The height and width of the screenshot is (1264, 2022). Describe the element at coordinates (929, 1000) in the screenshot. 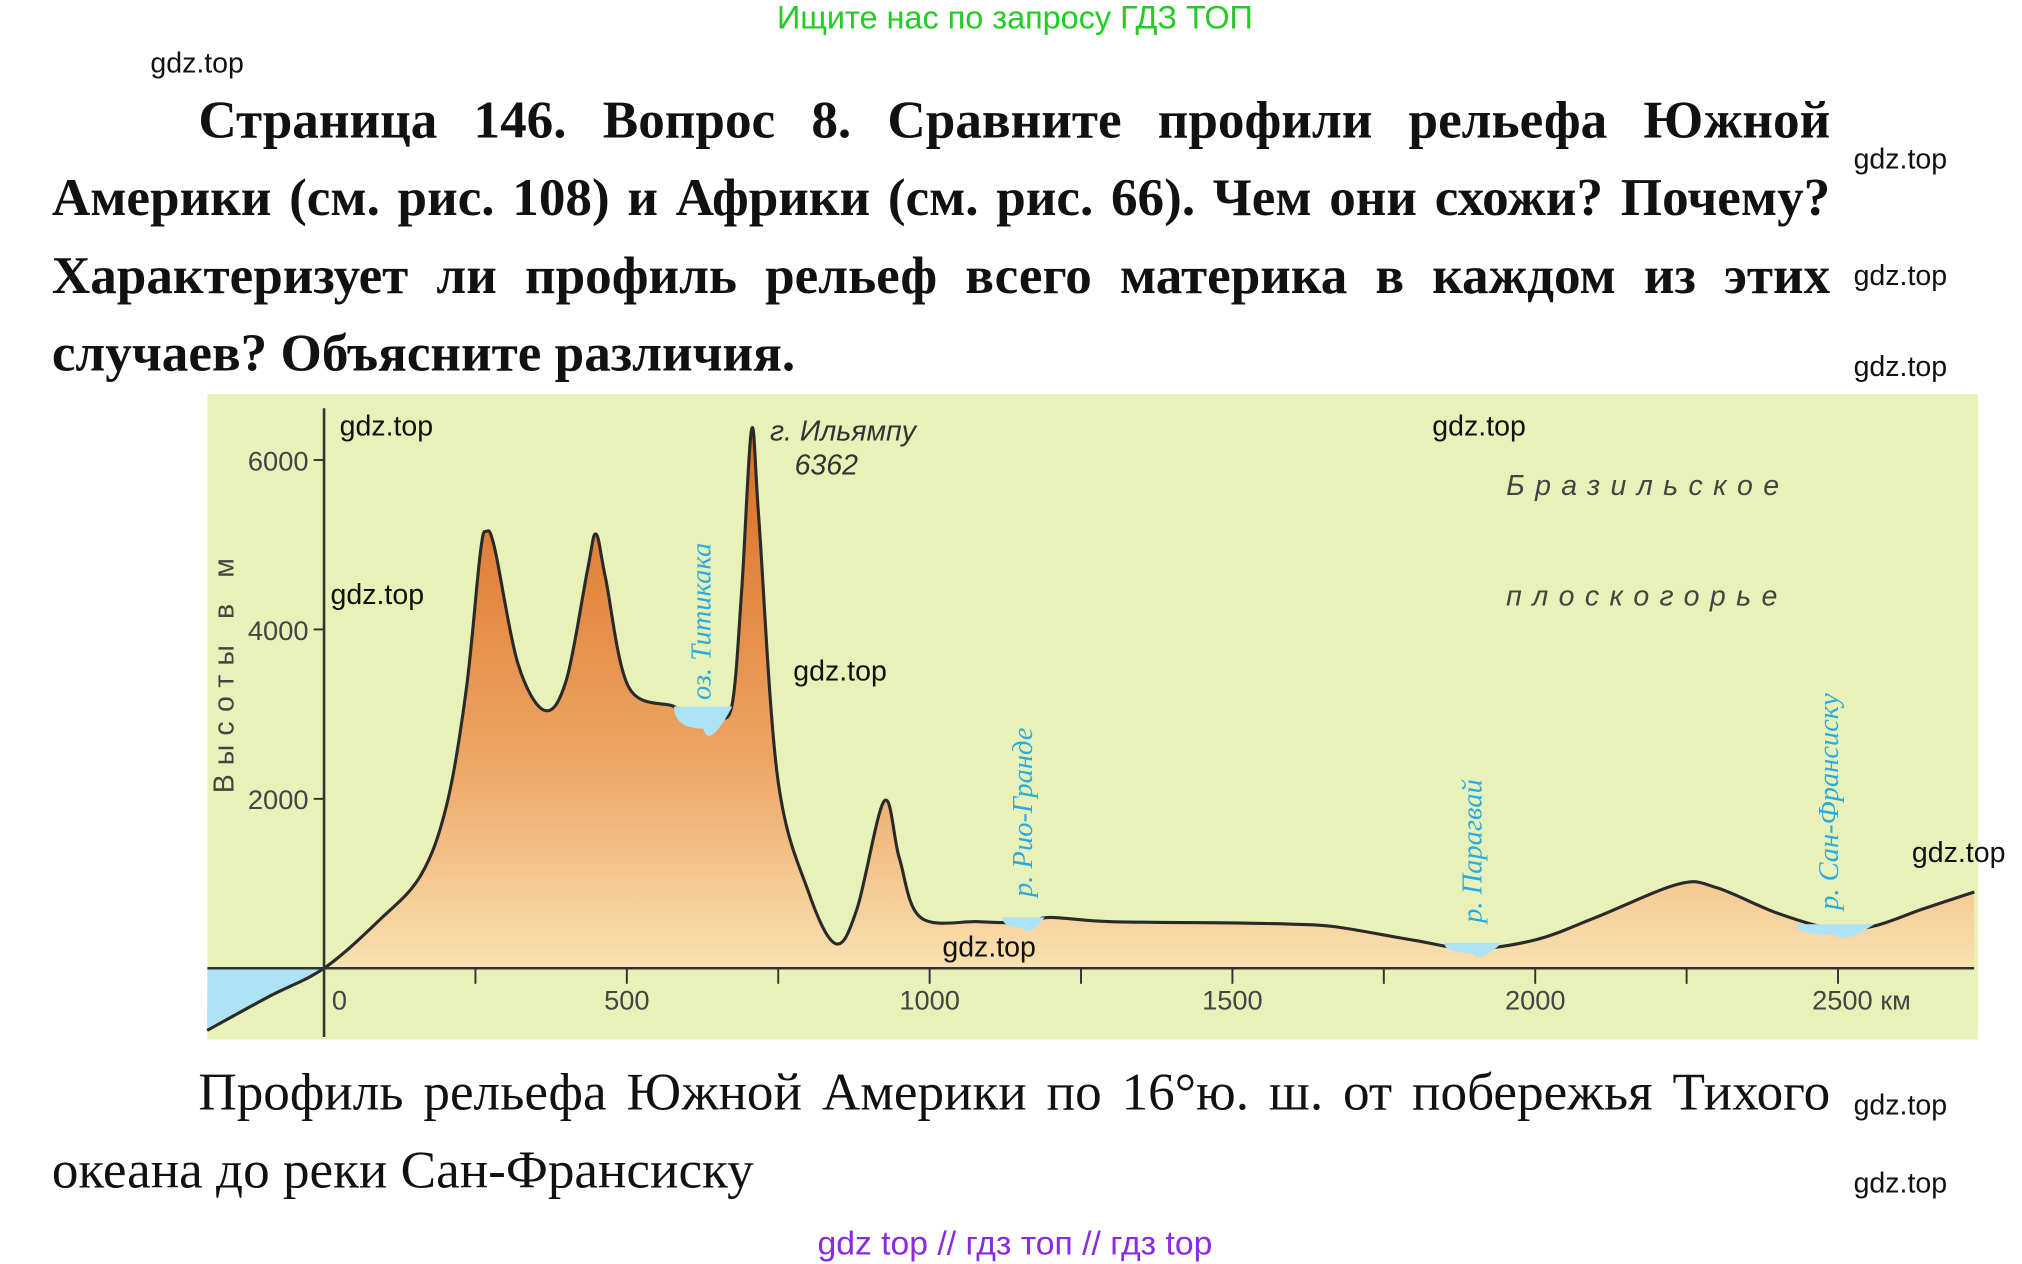

I see `x-tick-label: 1000` at that location.